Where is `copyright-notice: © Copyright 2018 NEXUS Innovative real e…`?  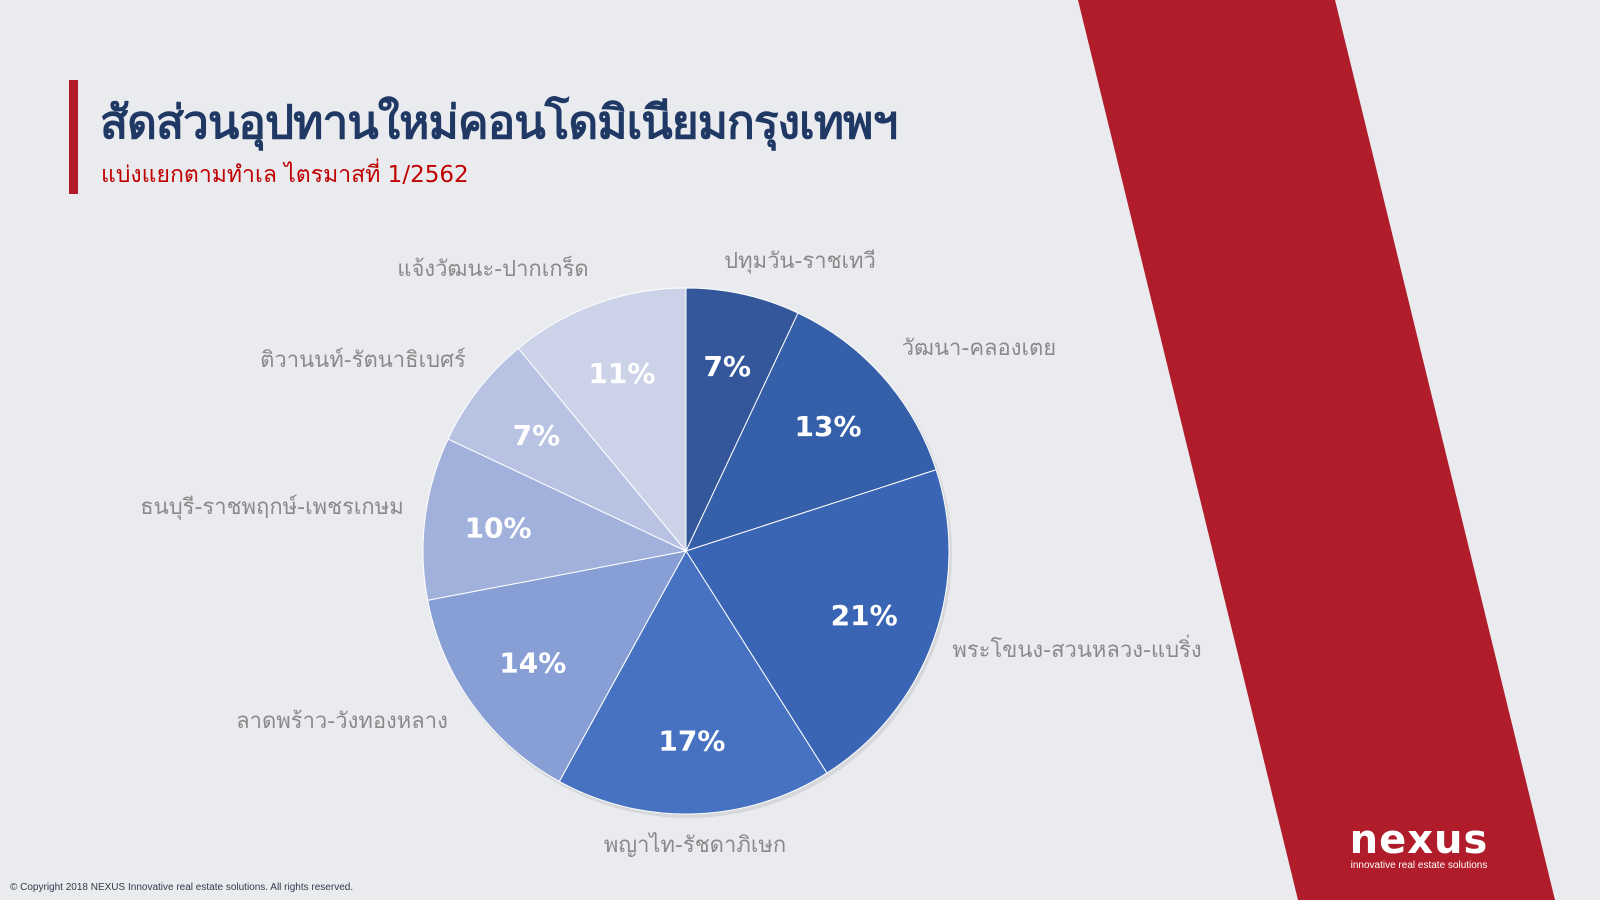 copyright-notice: © Copyright 2018 NEXUS Innovative real e… is located at coordinates (182, 887).